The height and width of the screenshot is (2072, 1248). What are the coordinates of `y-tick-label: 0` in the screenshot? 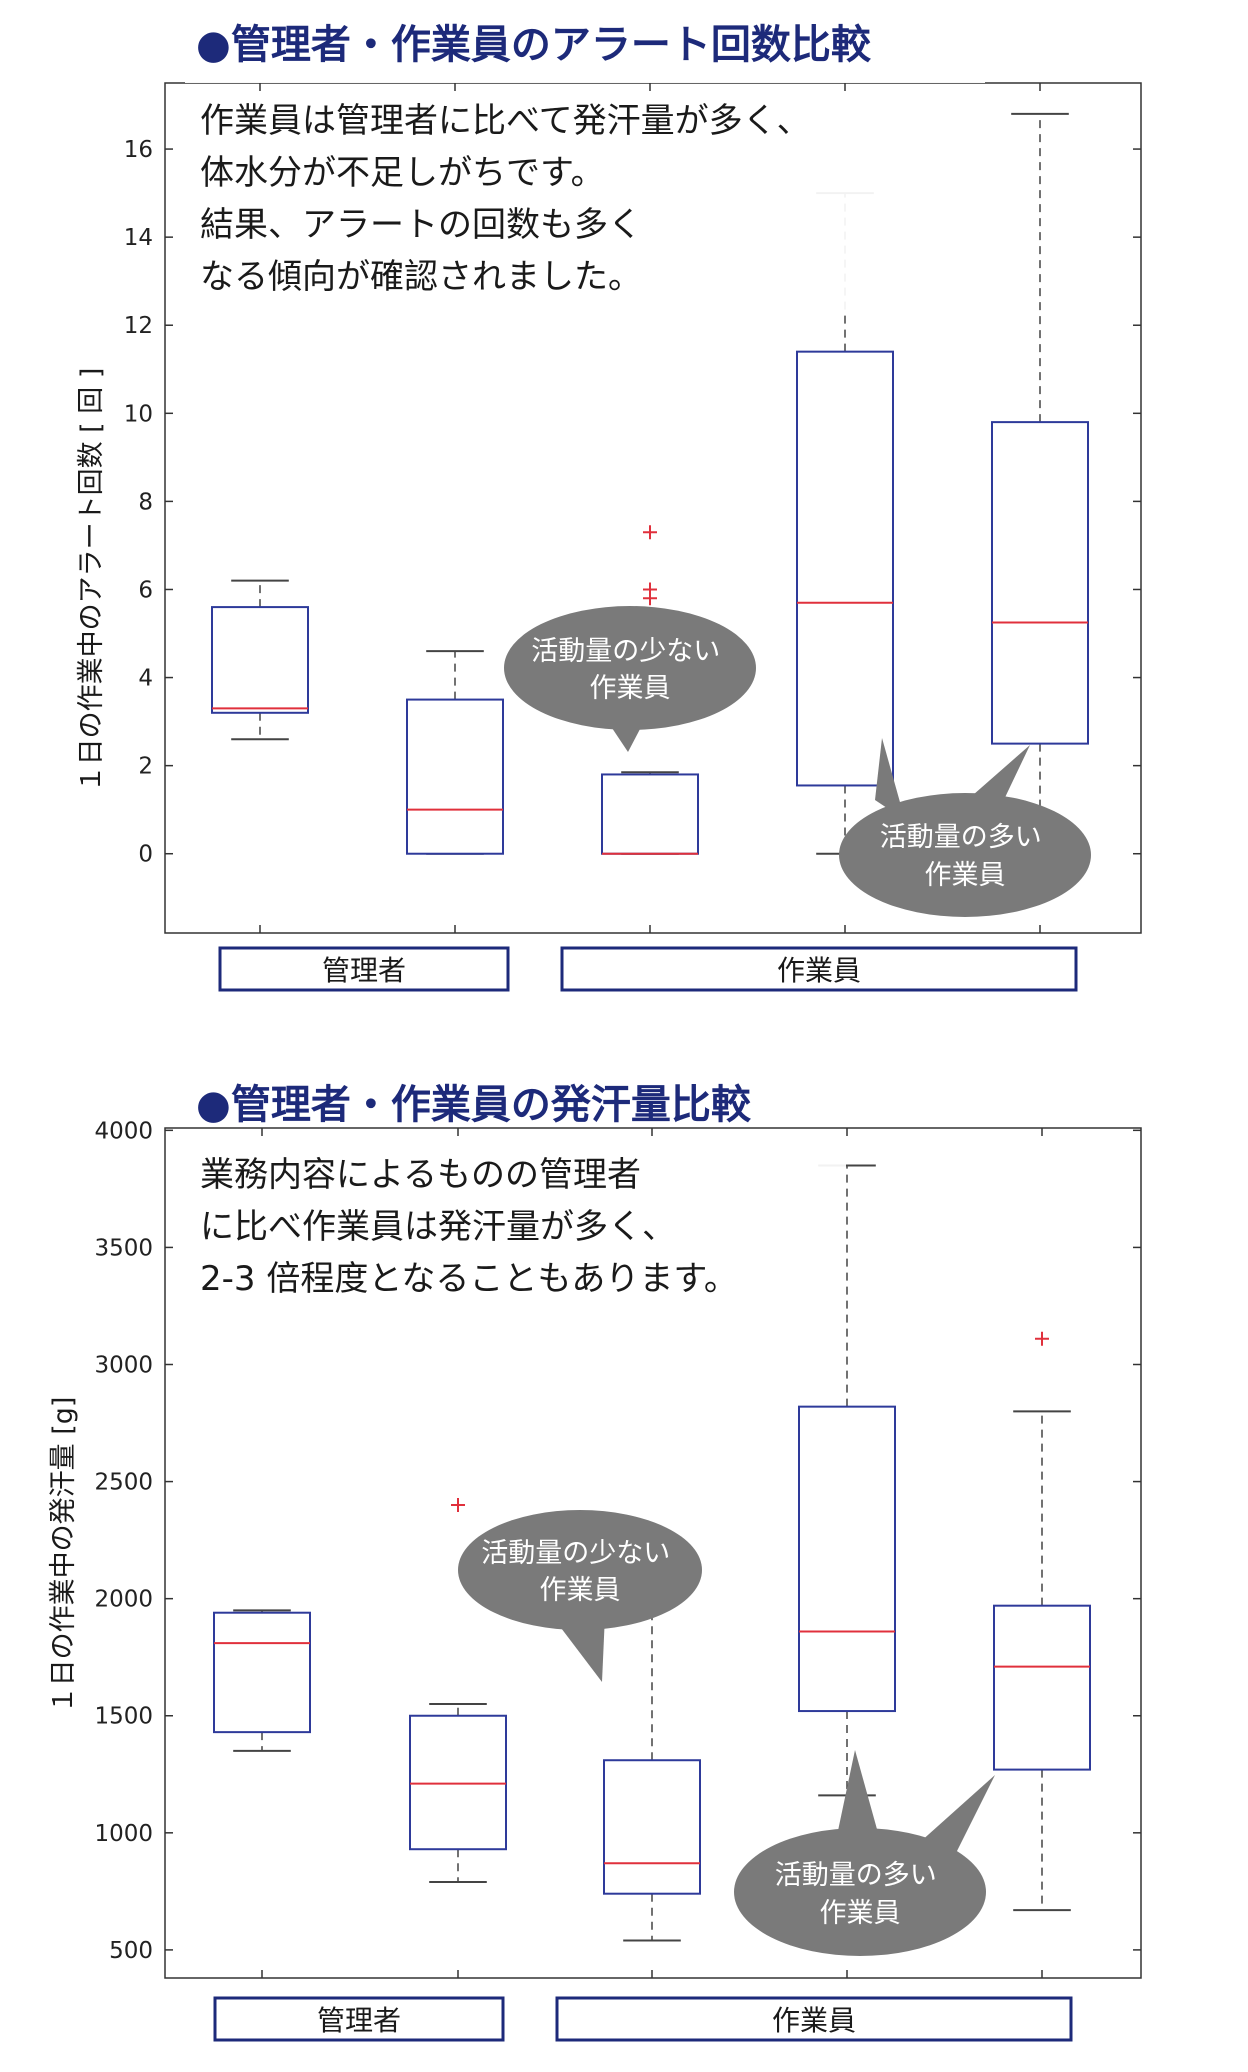 It's located at (145, 855).